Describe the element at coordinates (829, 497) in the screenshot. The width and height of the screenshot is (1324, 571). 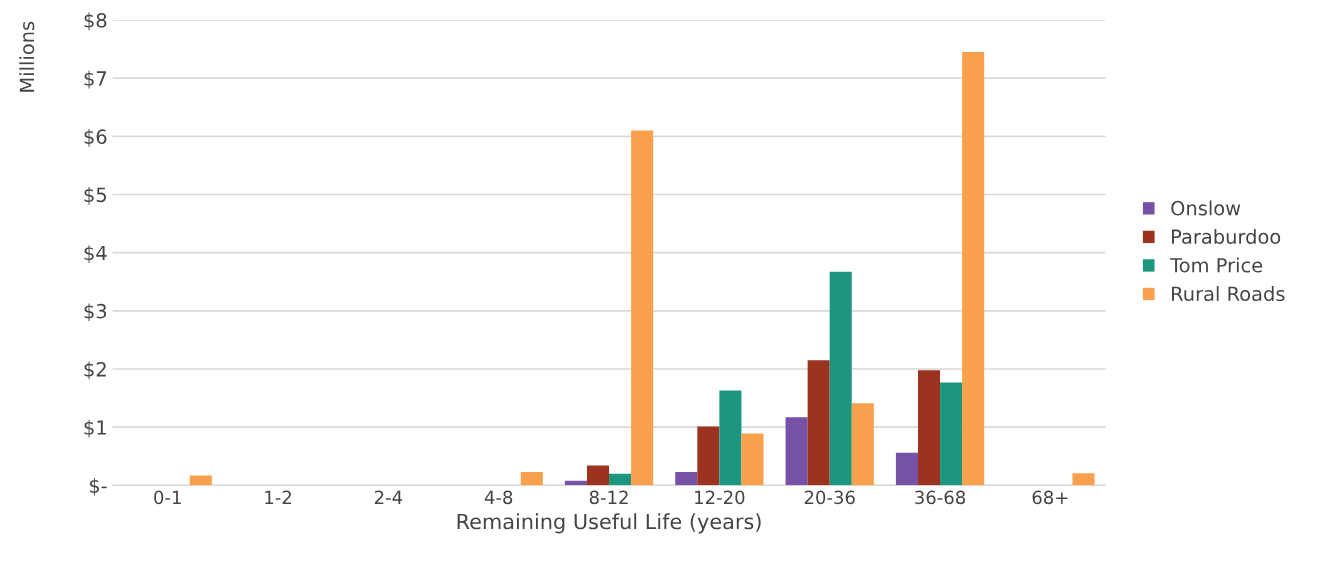
I see `x-tick-label: 20-36` at that location.